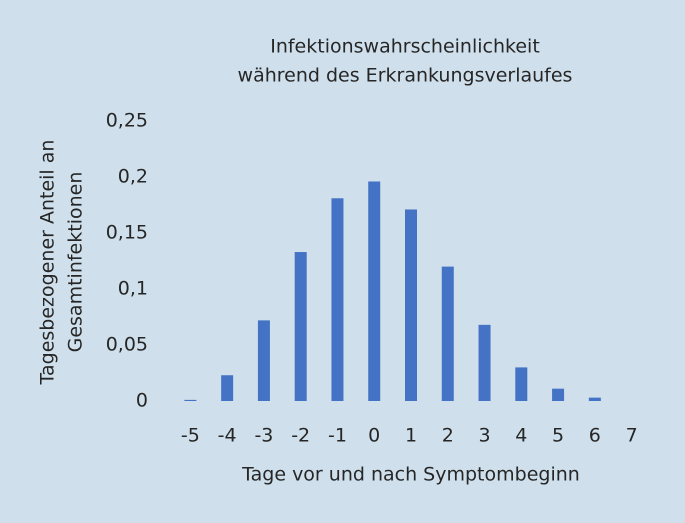  Describe the element at coordinates (405, 76) in the screenshot. I see `chart-title: während des Erkrankungsverlaufes` at that location.